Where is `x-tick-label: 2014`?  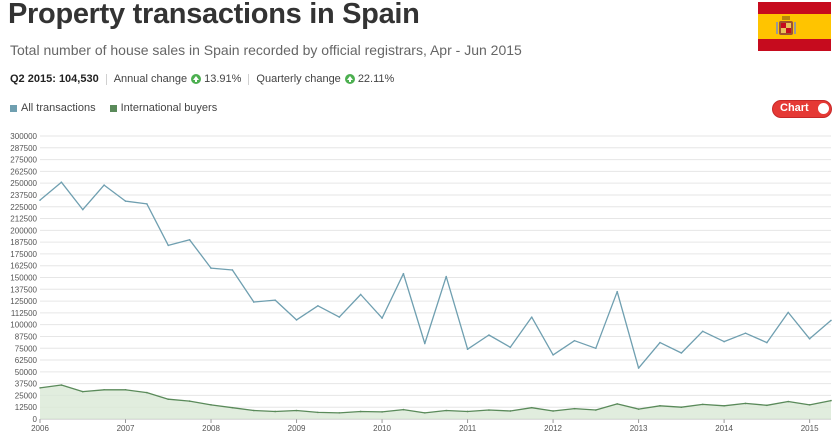 x-tick-label: 2014 is located at coordinates (724, 428).